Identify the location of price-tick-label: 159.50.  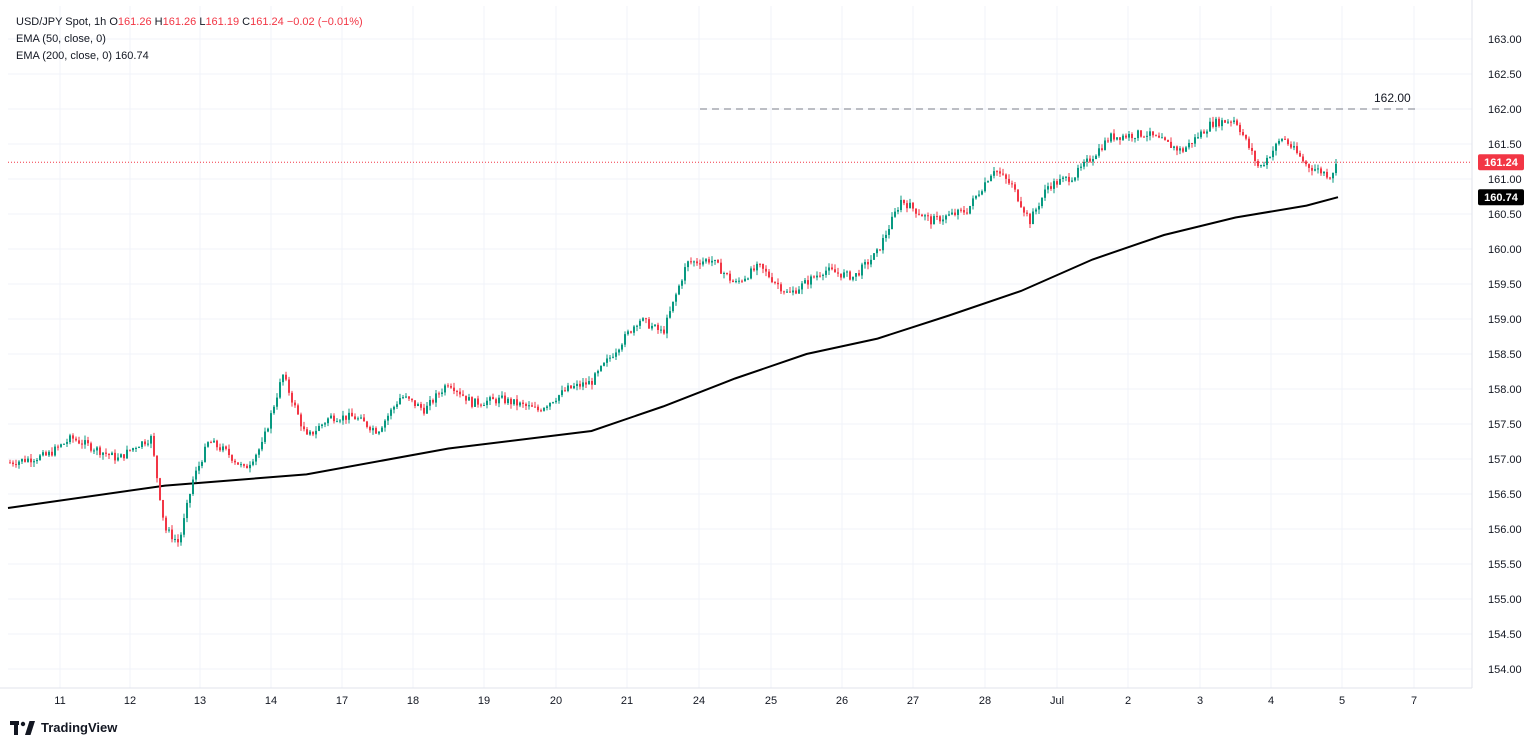
(1505, 285).